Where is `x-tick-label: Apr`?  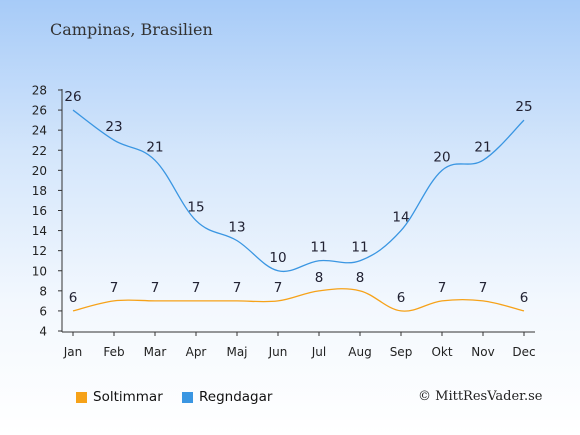
x-tick-label: Apr is located at coordinates (196, 352).